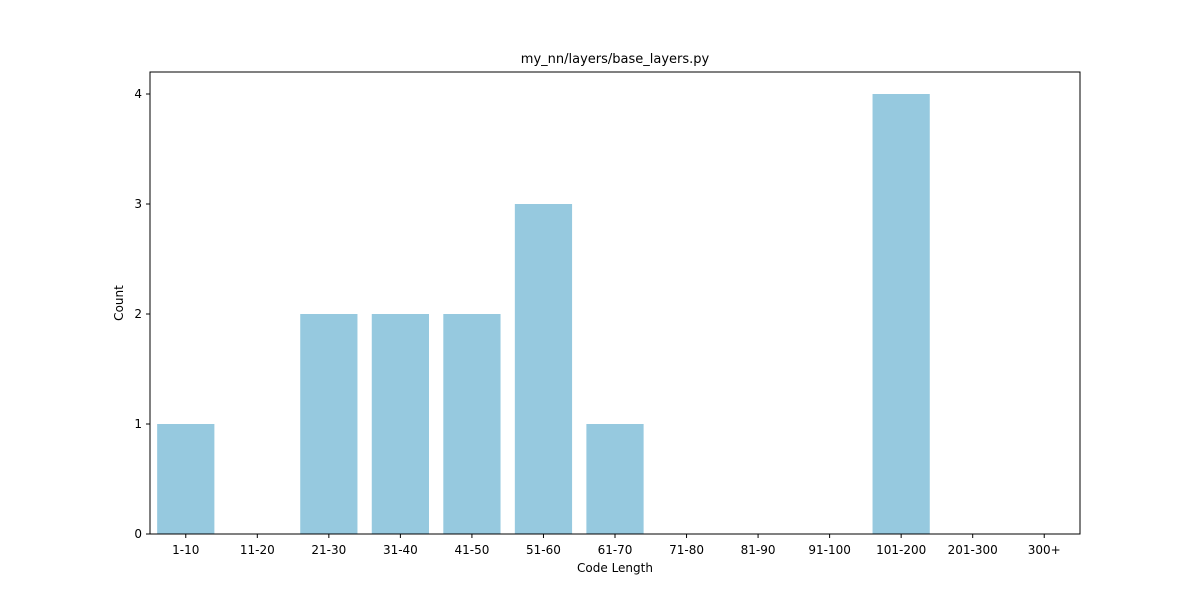 This screenshot has width=1200, height=604. I want to click on chart-title: my_nn/layers/base_layers.py, so click(615, 59).